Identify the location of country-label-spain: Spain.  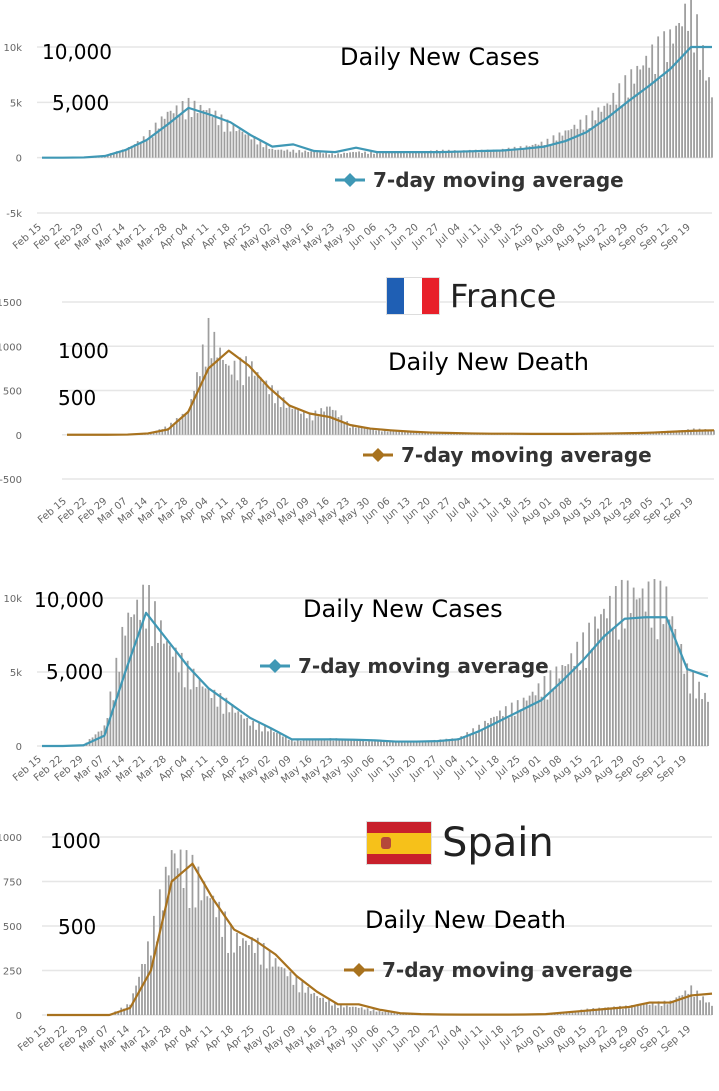
(460, 843).